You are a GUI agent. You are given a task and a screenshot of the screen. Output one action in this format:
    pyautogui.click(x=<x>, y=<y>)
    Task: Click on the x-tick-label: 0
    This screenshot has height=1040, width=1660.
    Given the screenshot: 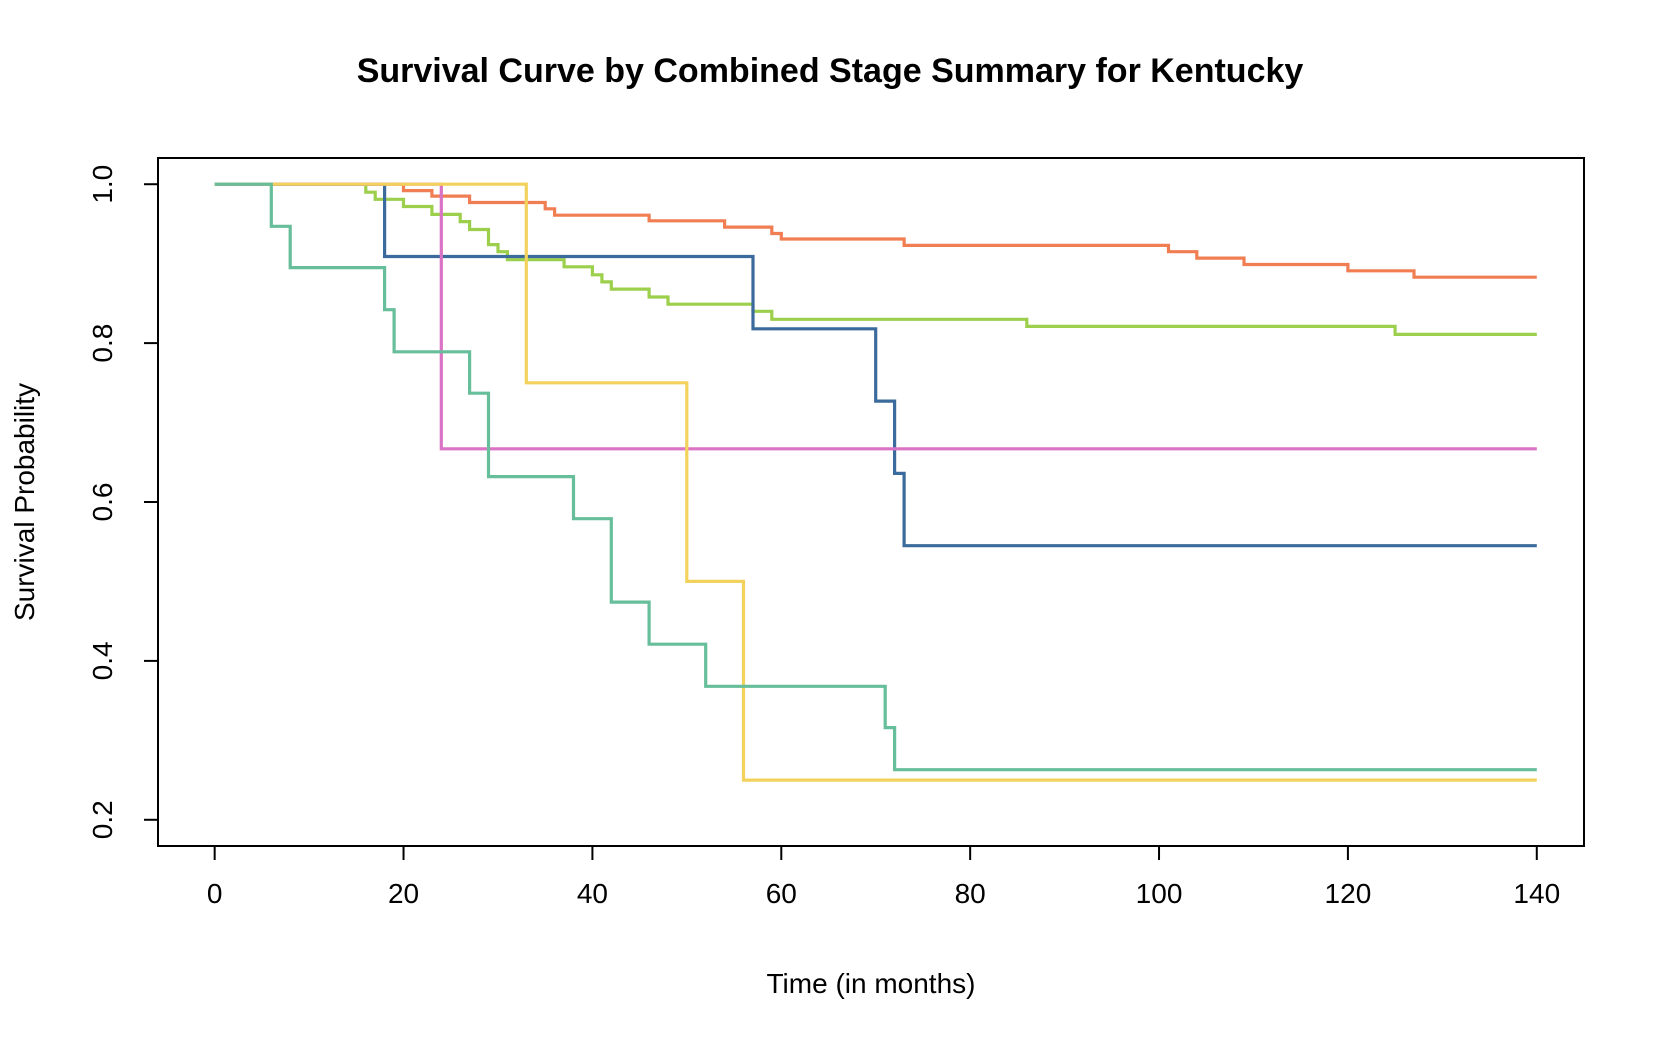 What is the action you would take?
    pyautogui.click(x=215, y=893)
    